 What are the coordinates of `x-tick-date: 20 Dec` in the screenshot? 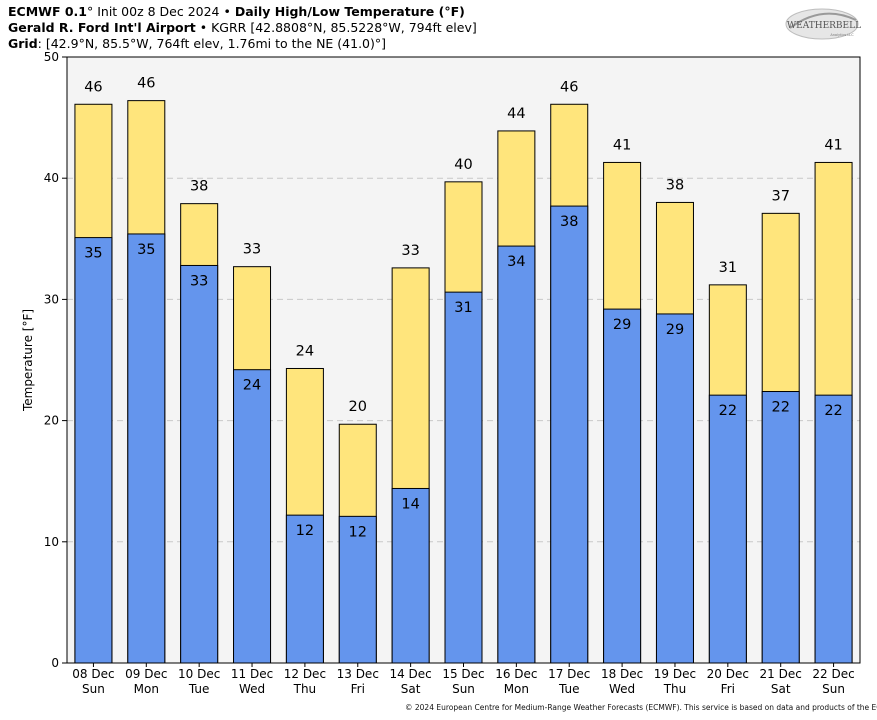 It's located at (728, 674).